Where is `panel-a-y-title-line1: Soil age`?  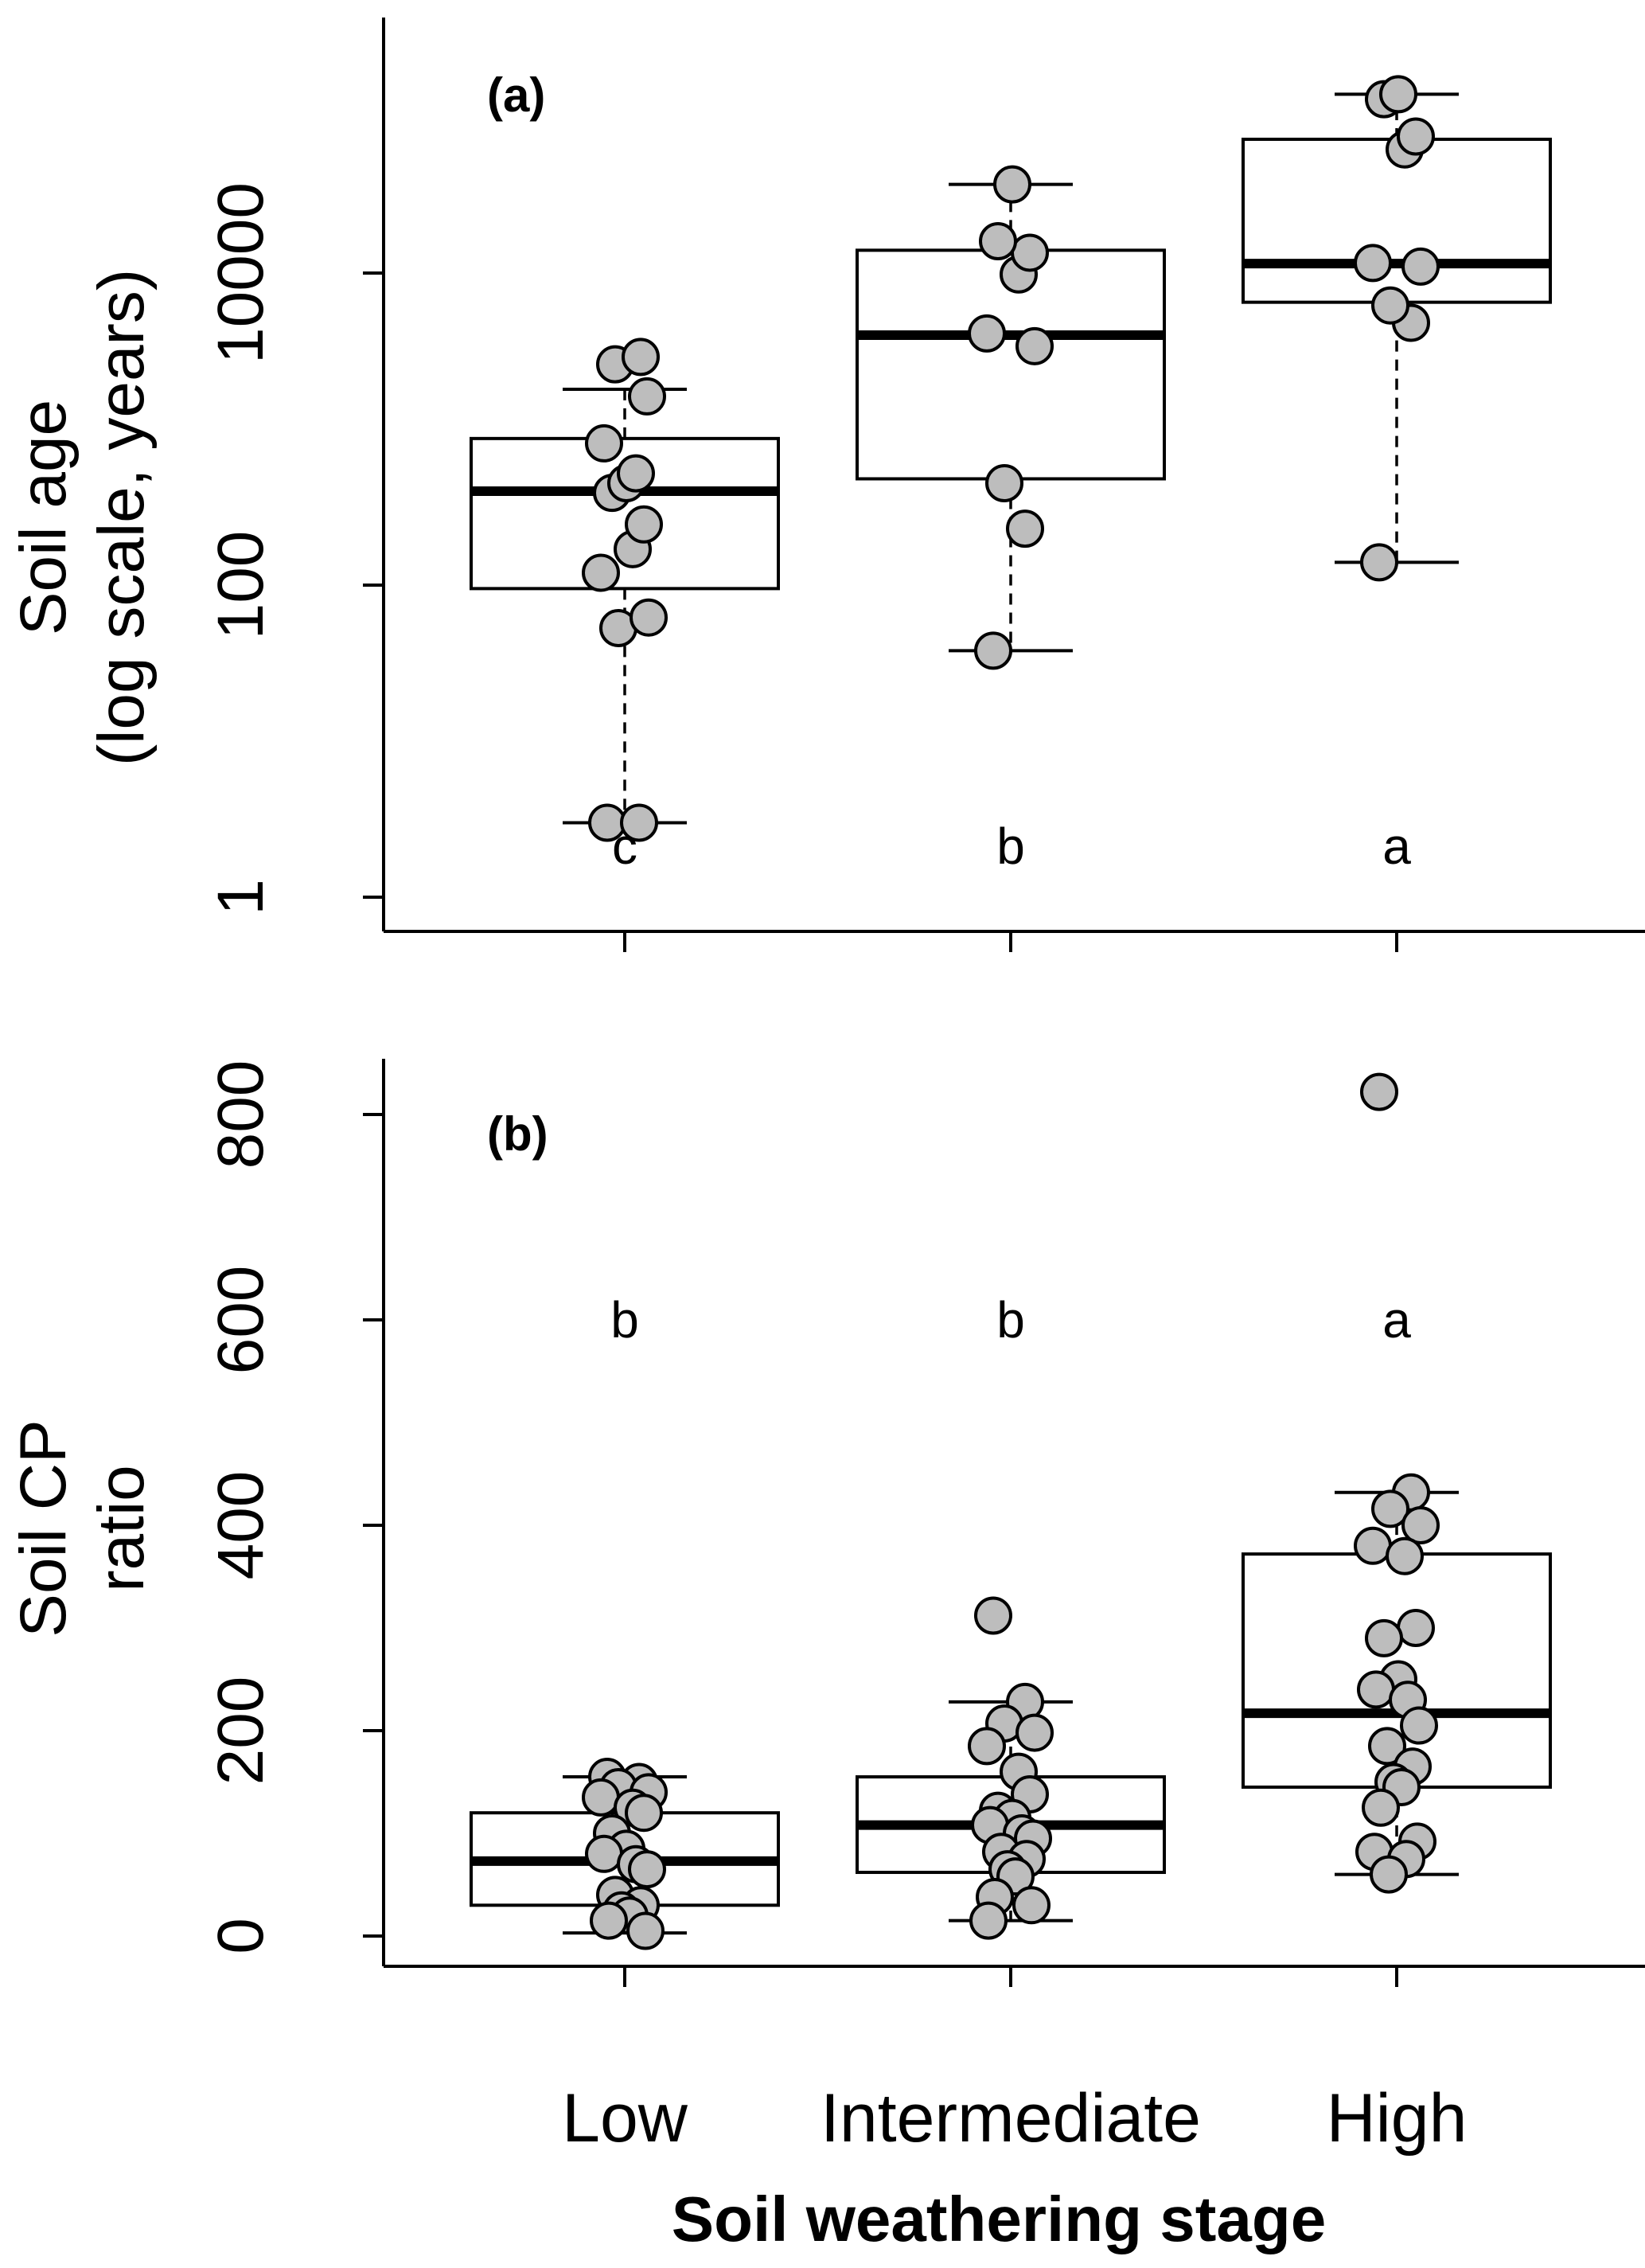 panel-a-y-title-line1: Soil age is located at coordinates (43, 517).